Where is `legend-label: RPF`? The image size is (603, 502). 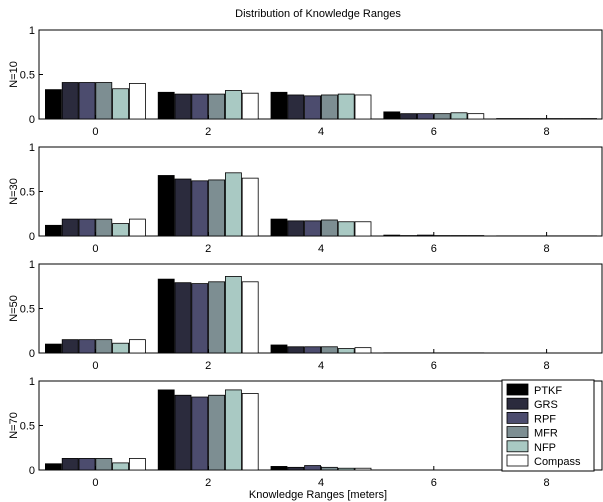
legend-label: RPF is located at coordinates (545, 419).